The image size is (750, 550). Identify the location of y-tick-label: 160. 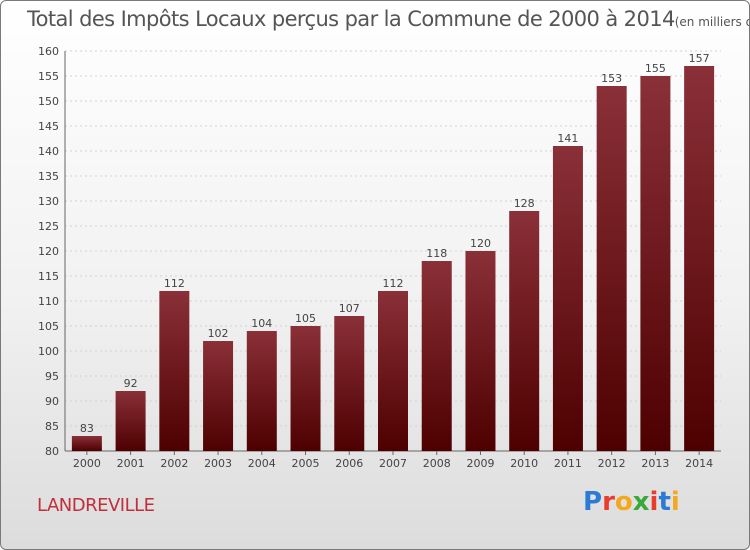
(48, 51).